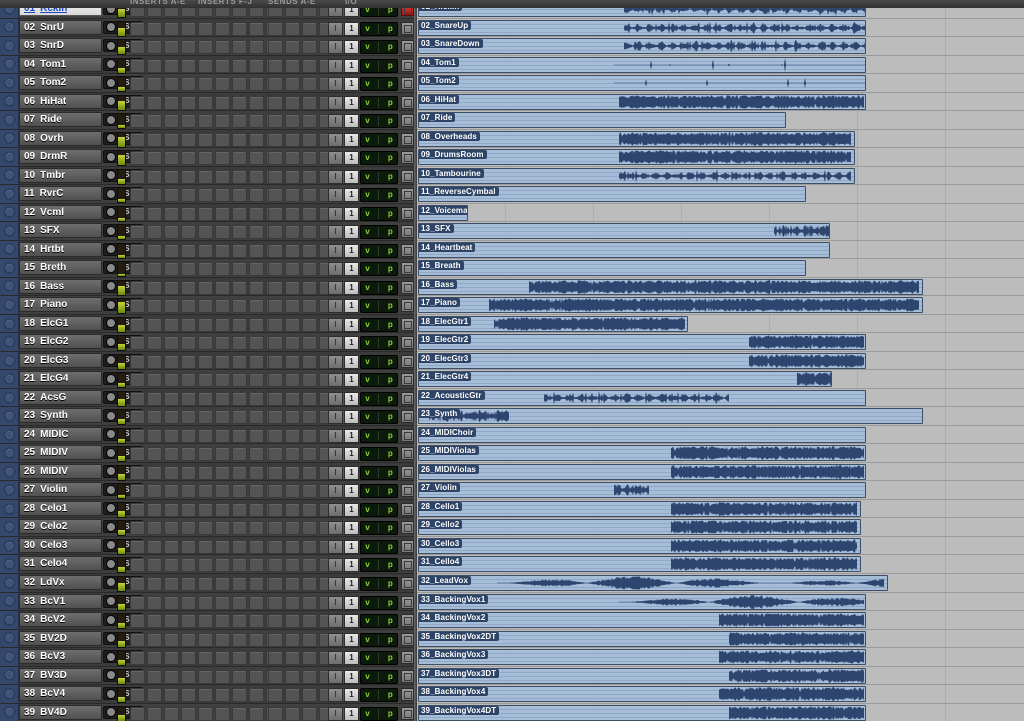 The height and width of the screenshot is (721, 1024). What do you see at coordinates (642, 638) in the screenshot?
I see `audio-clip: 35_BackingVox2DT` at bounding box center [642, 638].